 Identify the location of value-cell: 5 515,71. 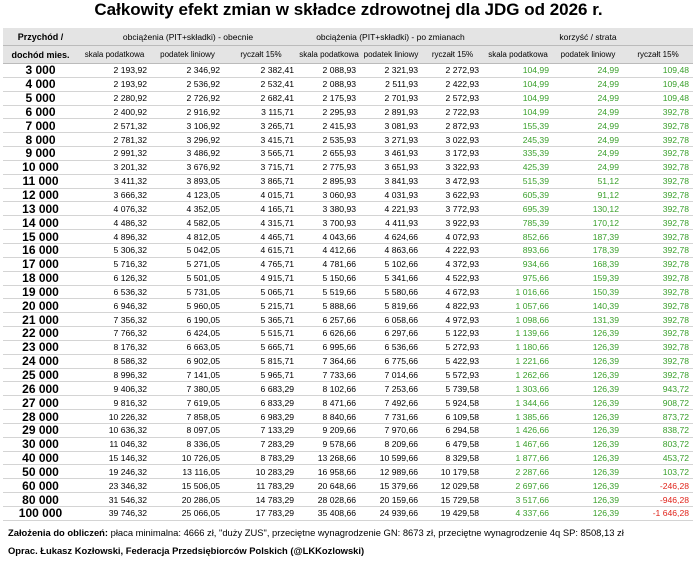
(261, 333).